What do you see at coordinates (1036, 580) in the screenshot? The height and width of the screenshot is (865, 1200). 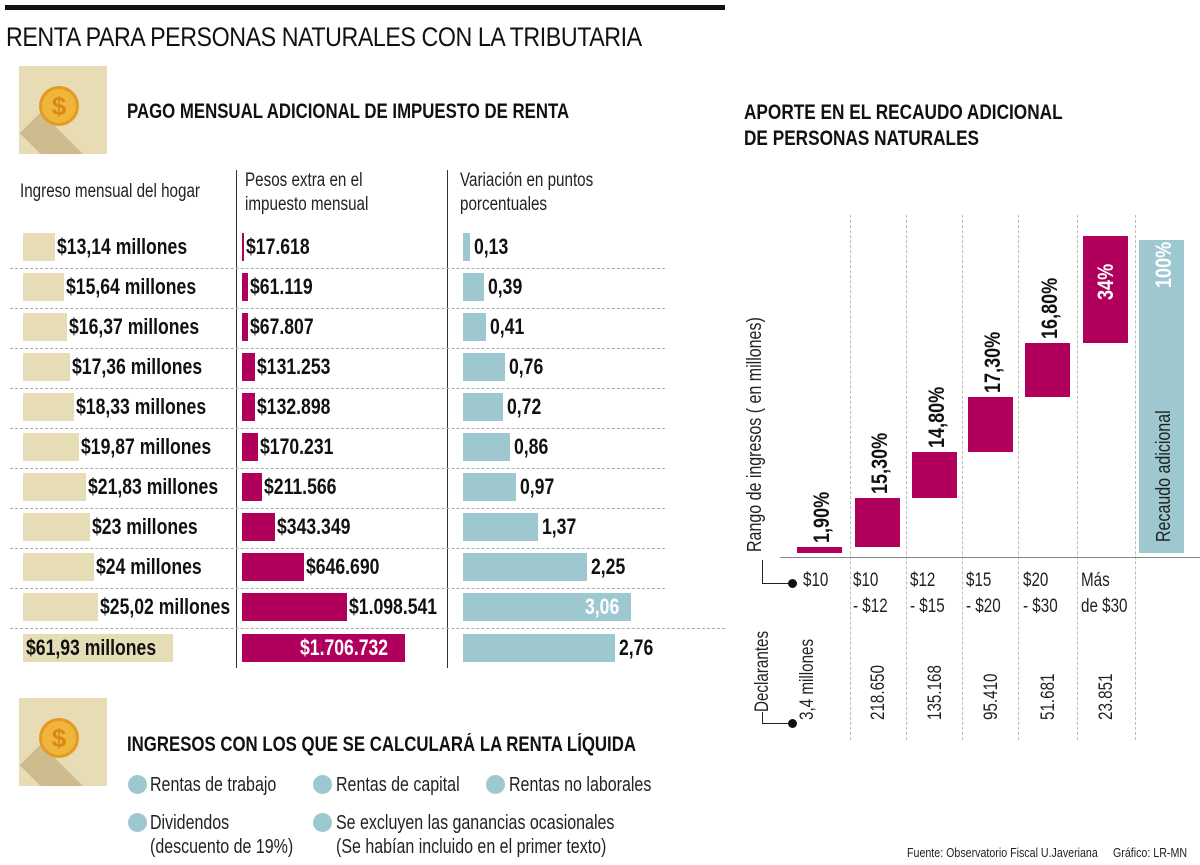 I see `category-label: $20` at bounding box center [1036, 580].